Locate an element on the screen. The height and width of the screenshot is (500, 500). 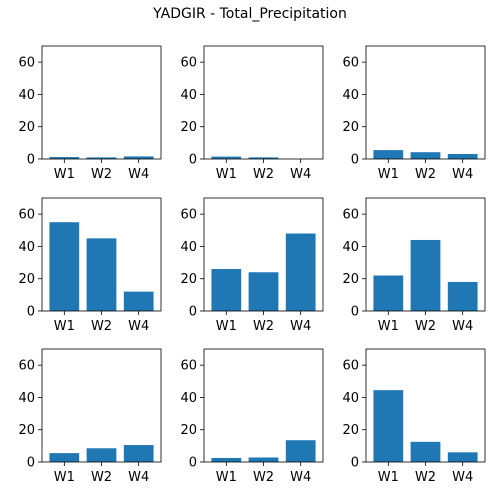
subplot-9: 0 20 40 60 W1 W2 W4 is located at coordinates (414, 416).